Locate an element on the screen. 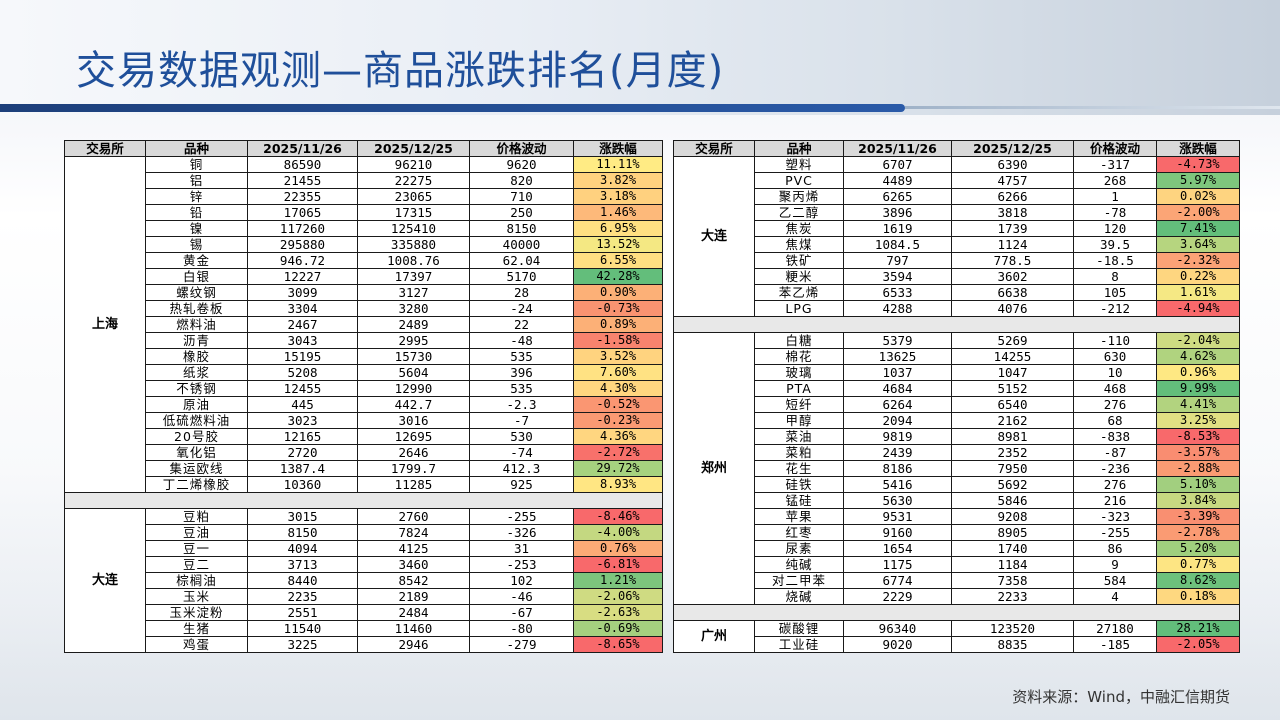 This screenshot has width=1280, height=720. variety-cell: 焦炭 is located at coordinates (799, 228).